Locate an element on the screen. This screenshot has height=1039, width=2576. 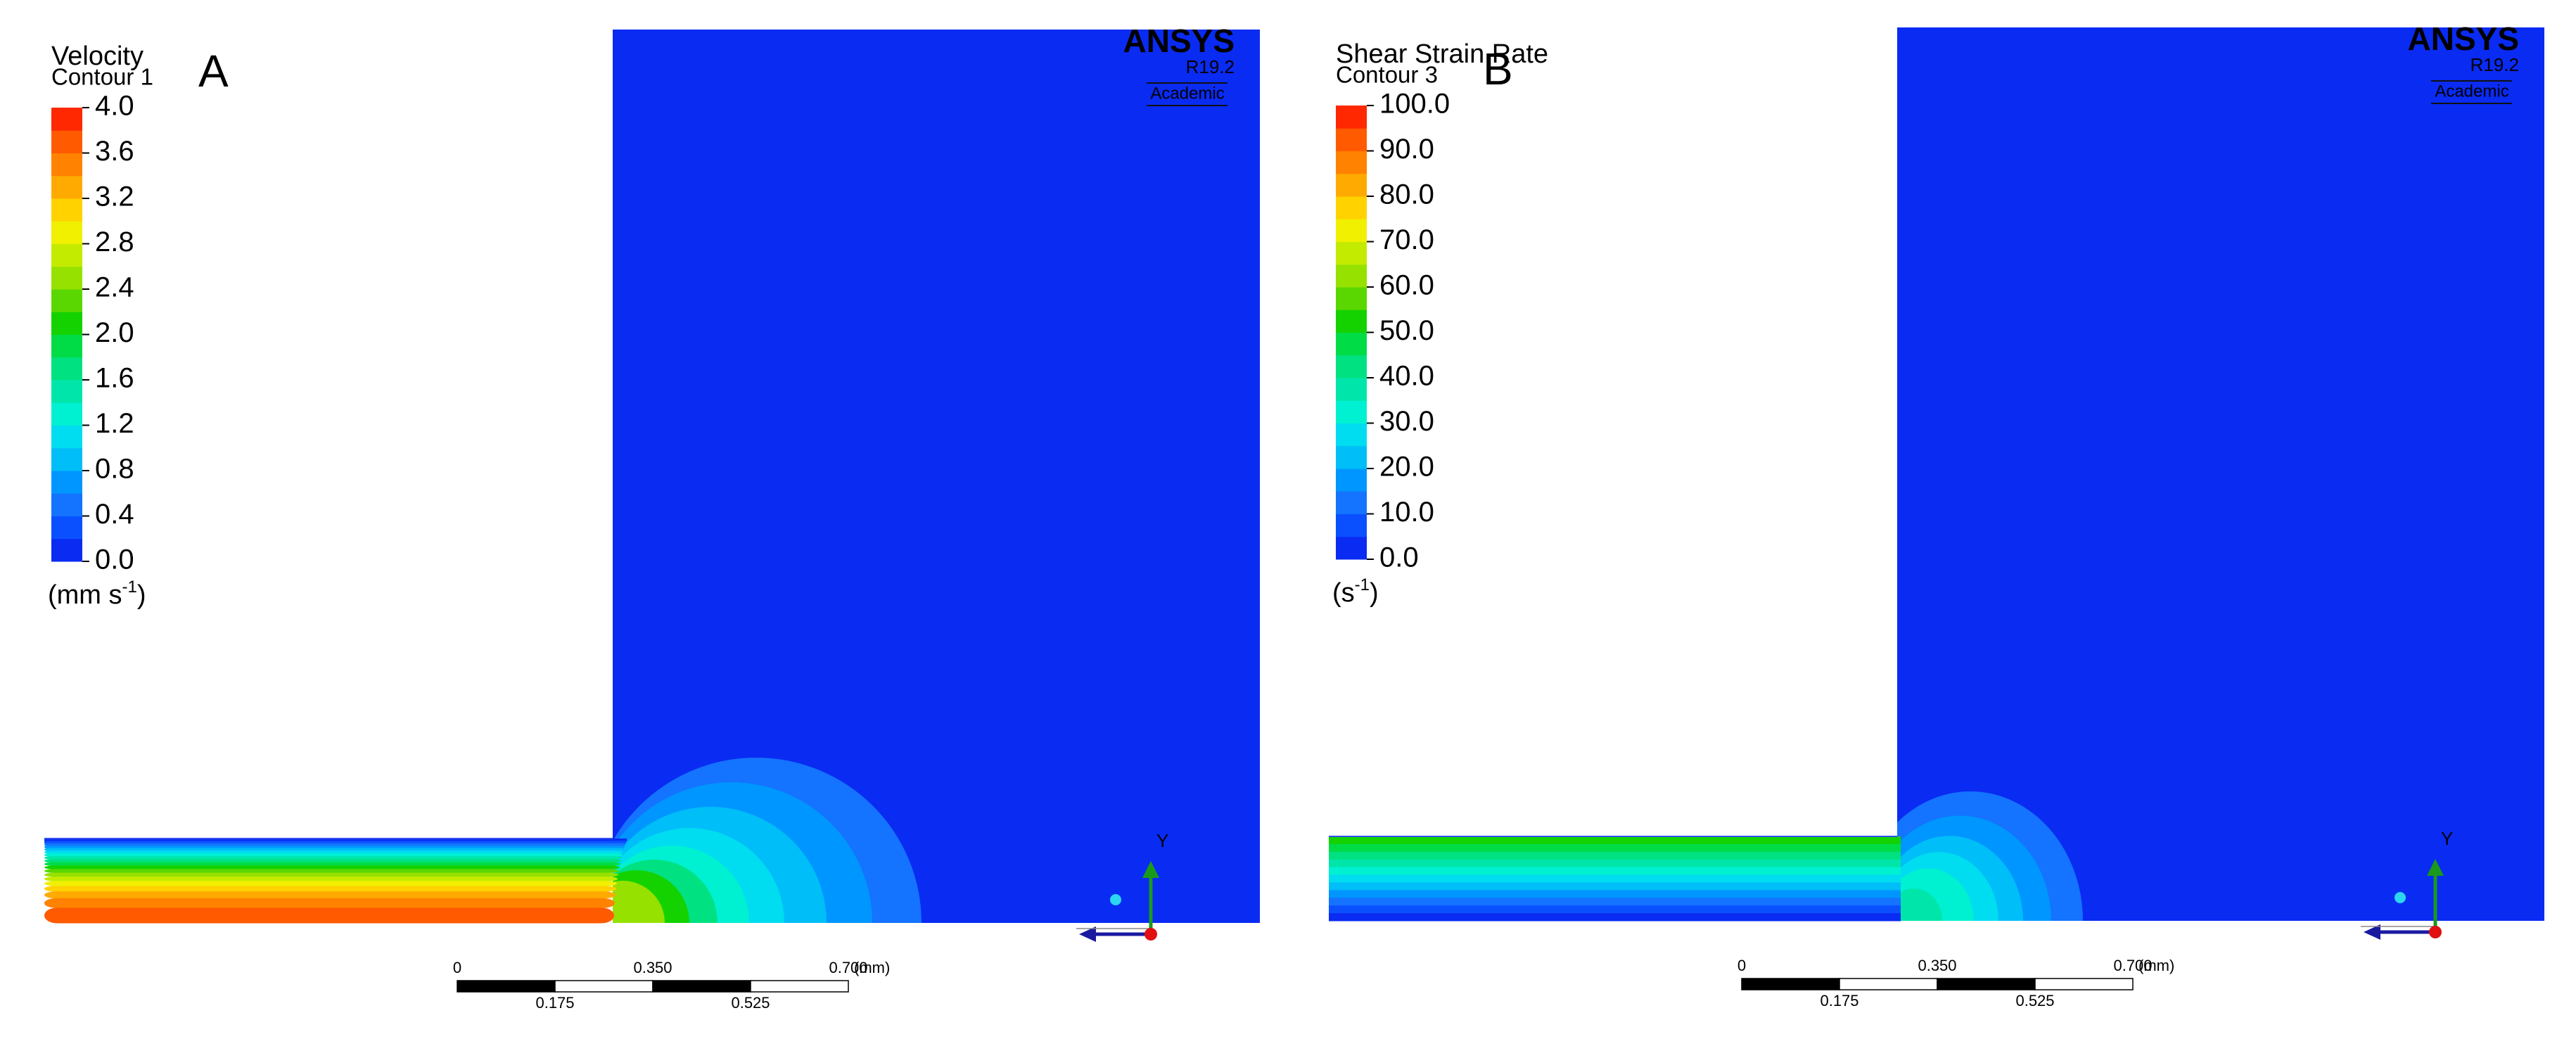
unit-exponent: -1 is located at coordinates (129, 587).